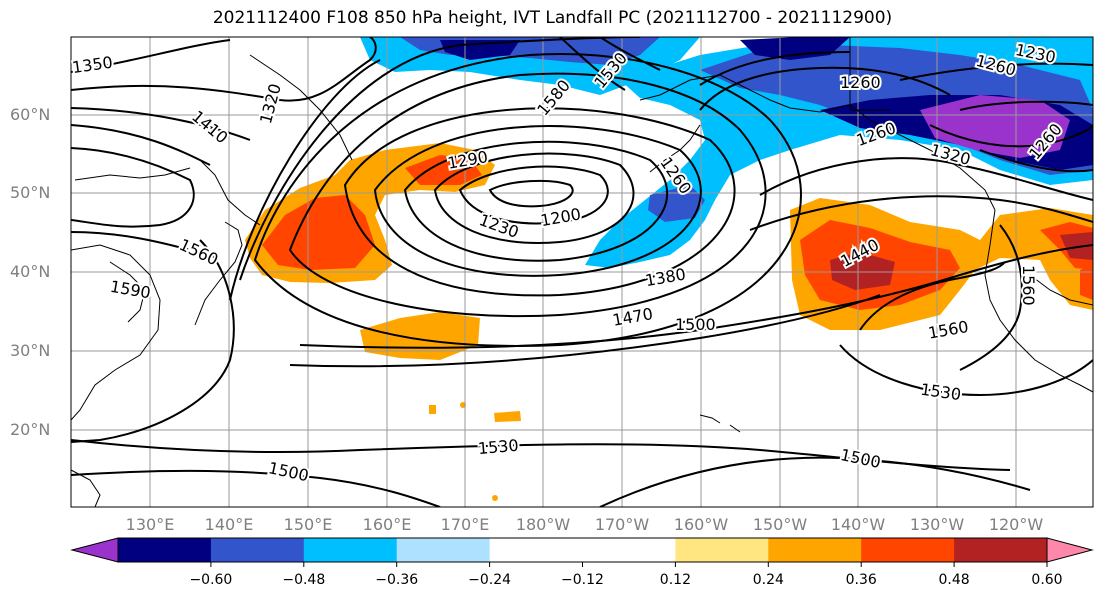 The width and height of the screenshot is (1105, 601). I want to click on lon-label: 170°W, so click(622, 524).